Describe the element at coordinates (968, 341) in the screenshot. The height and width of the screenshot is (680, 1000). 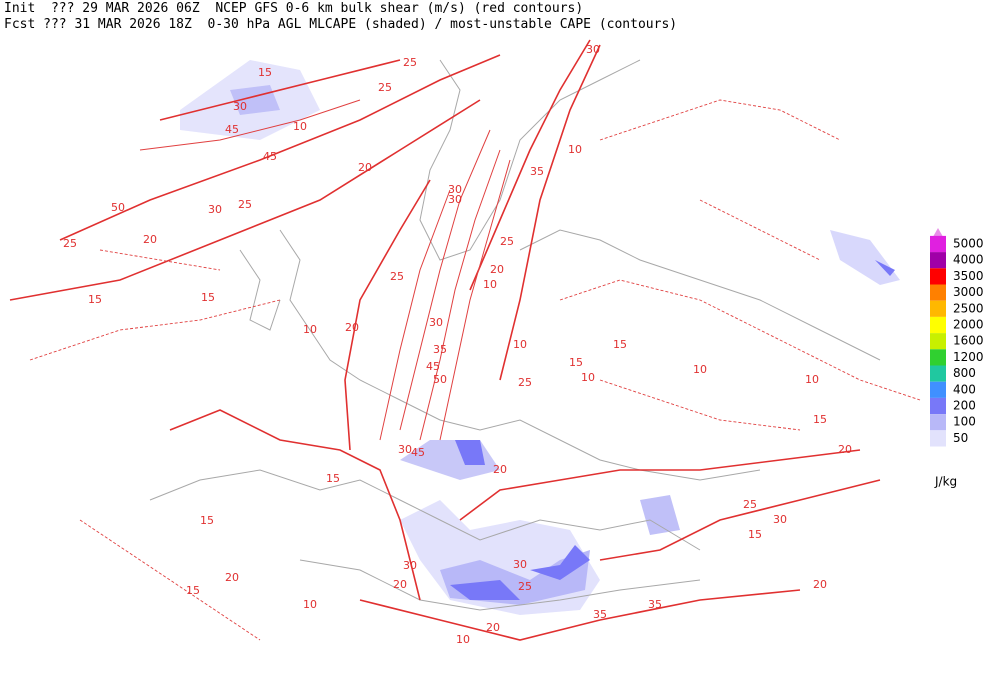
I see `legend-label: 1600` at that location.